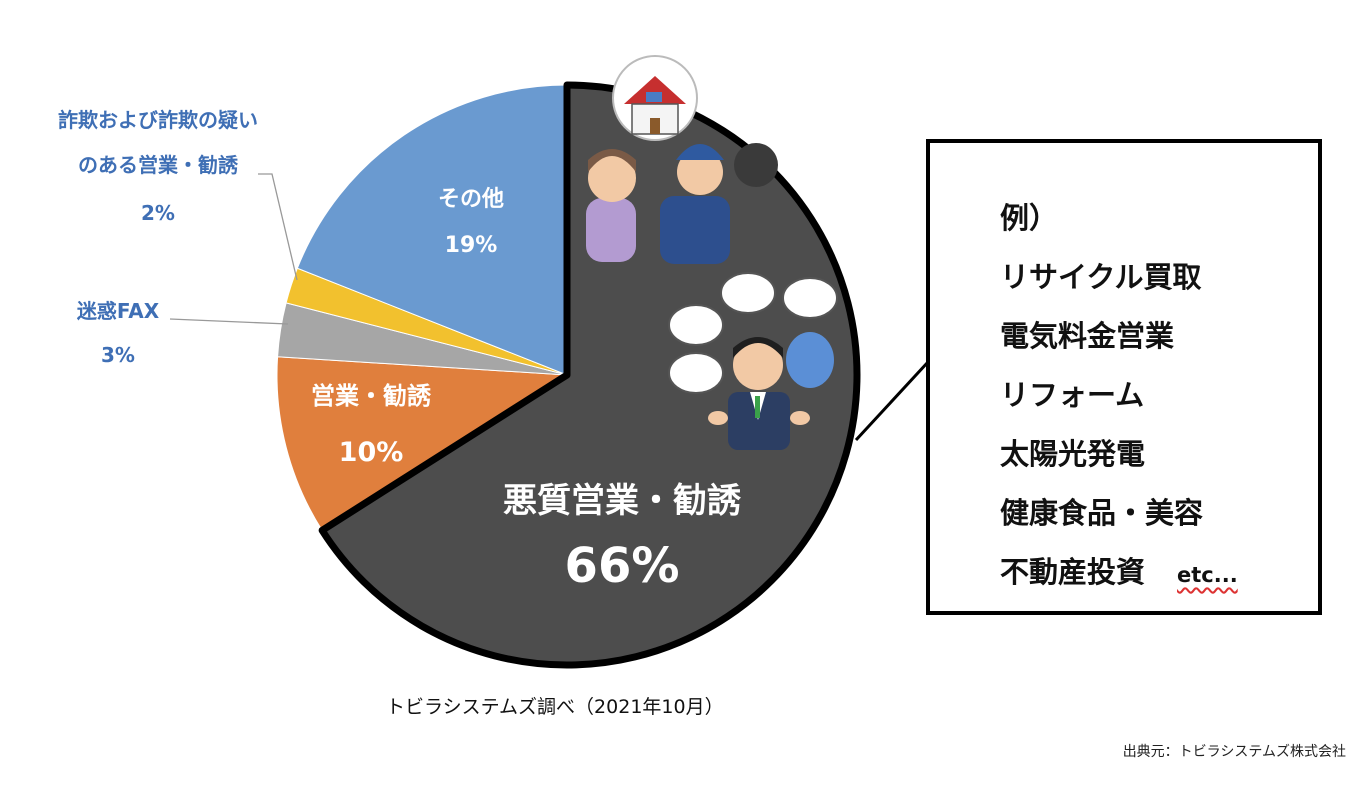  Describe the element at coordinates (371, 396) in the screenshot. I see `slice-label-eigyo: 営業・勧誘` at that location.